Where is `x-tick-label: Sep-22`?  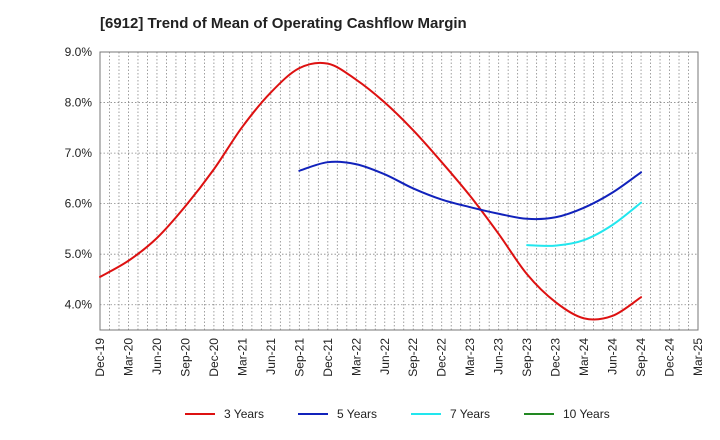
x-tick-label: Sep-22 is located at coordinates (413, 357).